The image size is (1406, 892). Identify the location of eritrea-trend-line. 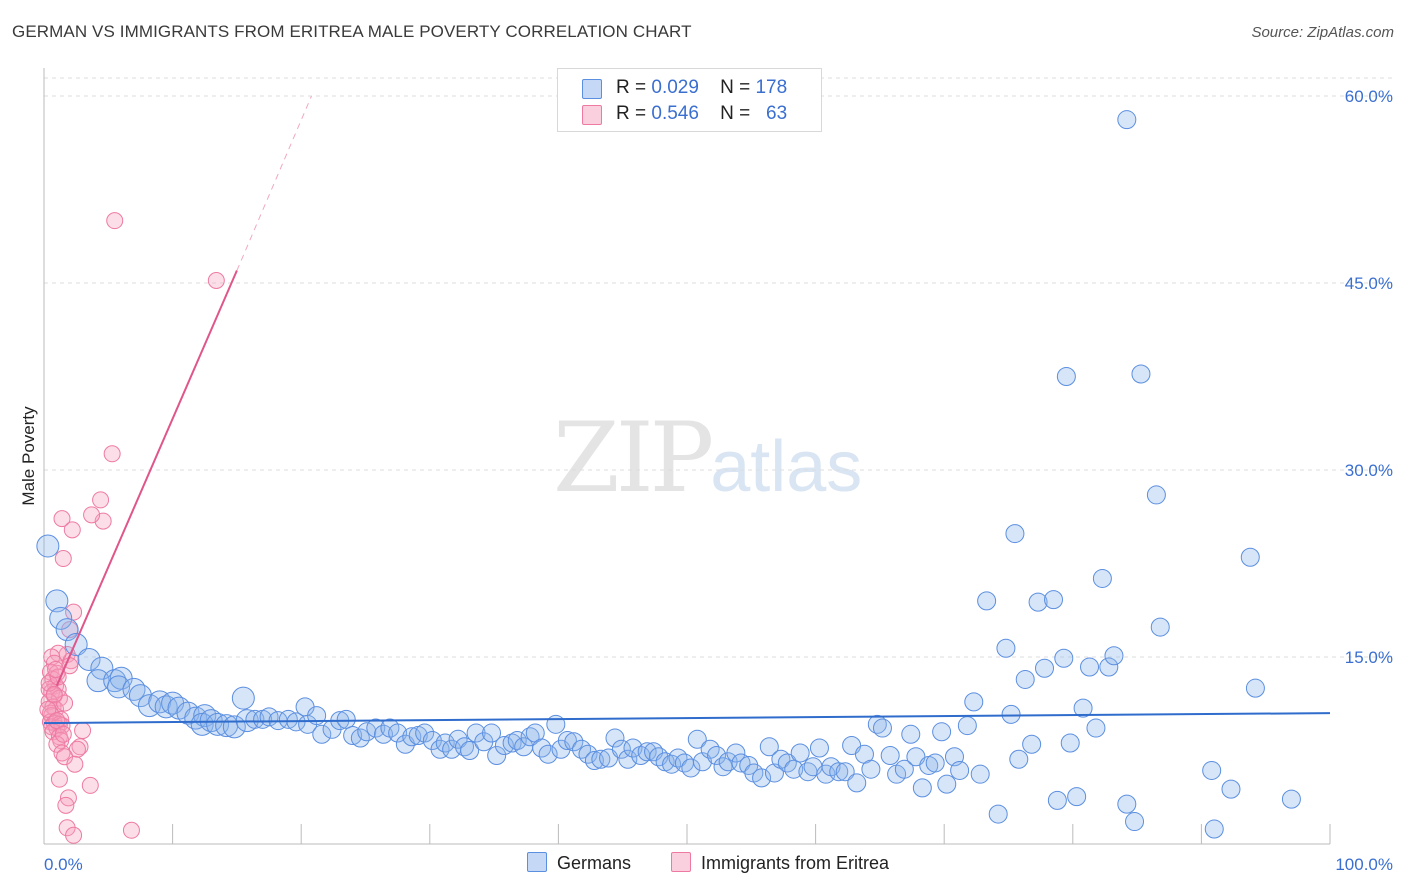
(146, 478).